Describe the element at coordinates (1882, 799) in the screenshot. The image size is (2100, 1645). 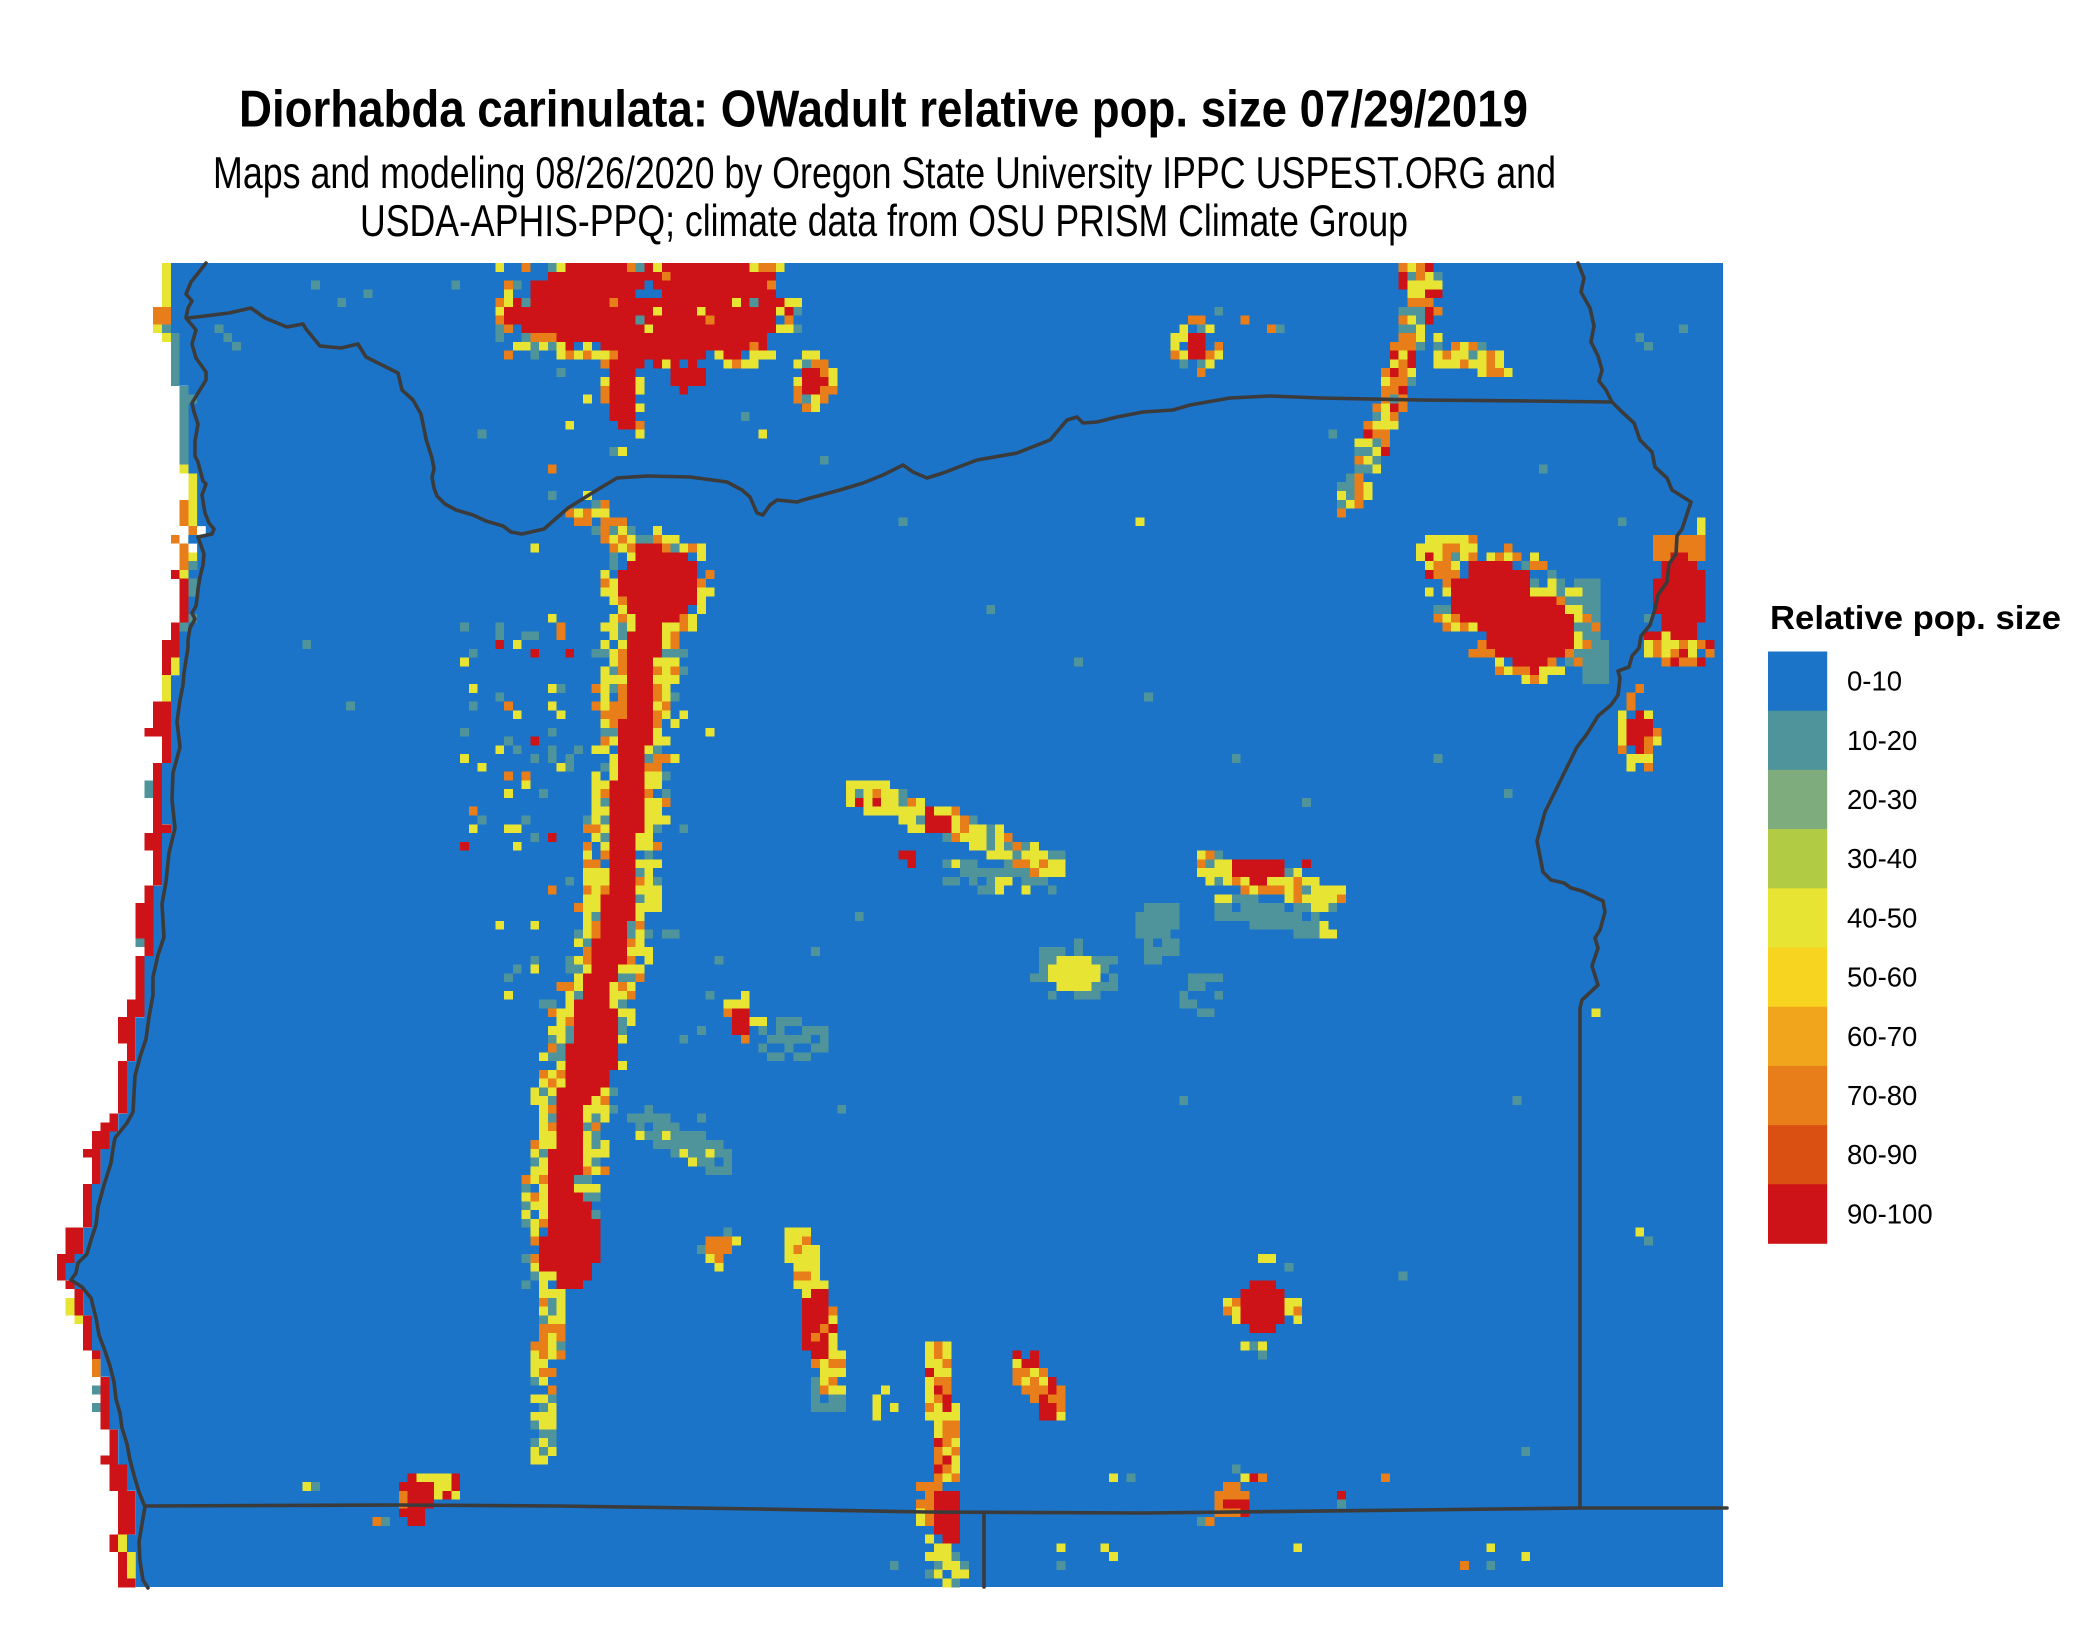
I see `svg-text: 20-30` at that location.